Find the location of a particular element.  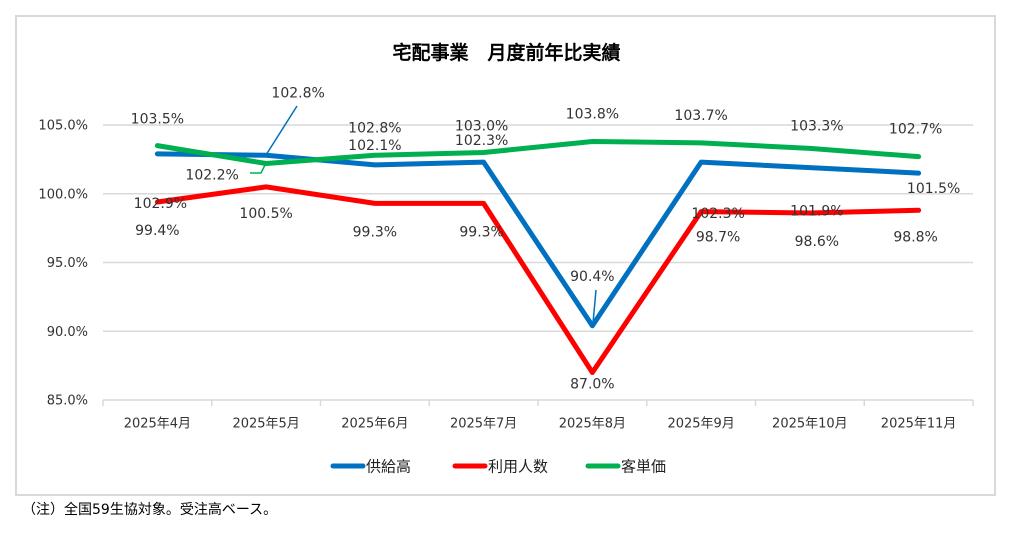

data-label: 90.4% is located at coordinates (592, 277).